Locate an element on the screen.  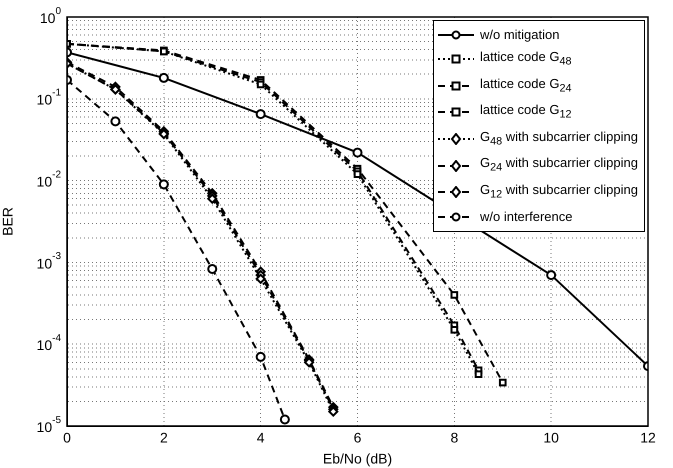
x-axis-title: Eb/No (dB) is located at coordinates (357, 458).